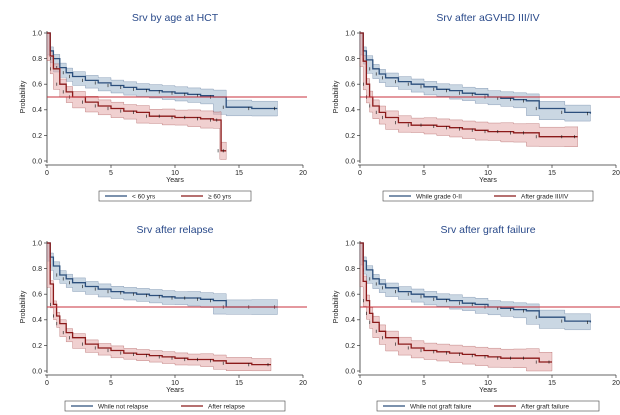 This screenshot has width=620, height=415. What do you see at coordinates (175, 18) in the screenshot?
I see `panel-title: Srv by age at HCT` at bounding box center [175, 18].